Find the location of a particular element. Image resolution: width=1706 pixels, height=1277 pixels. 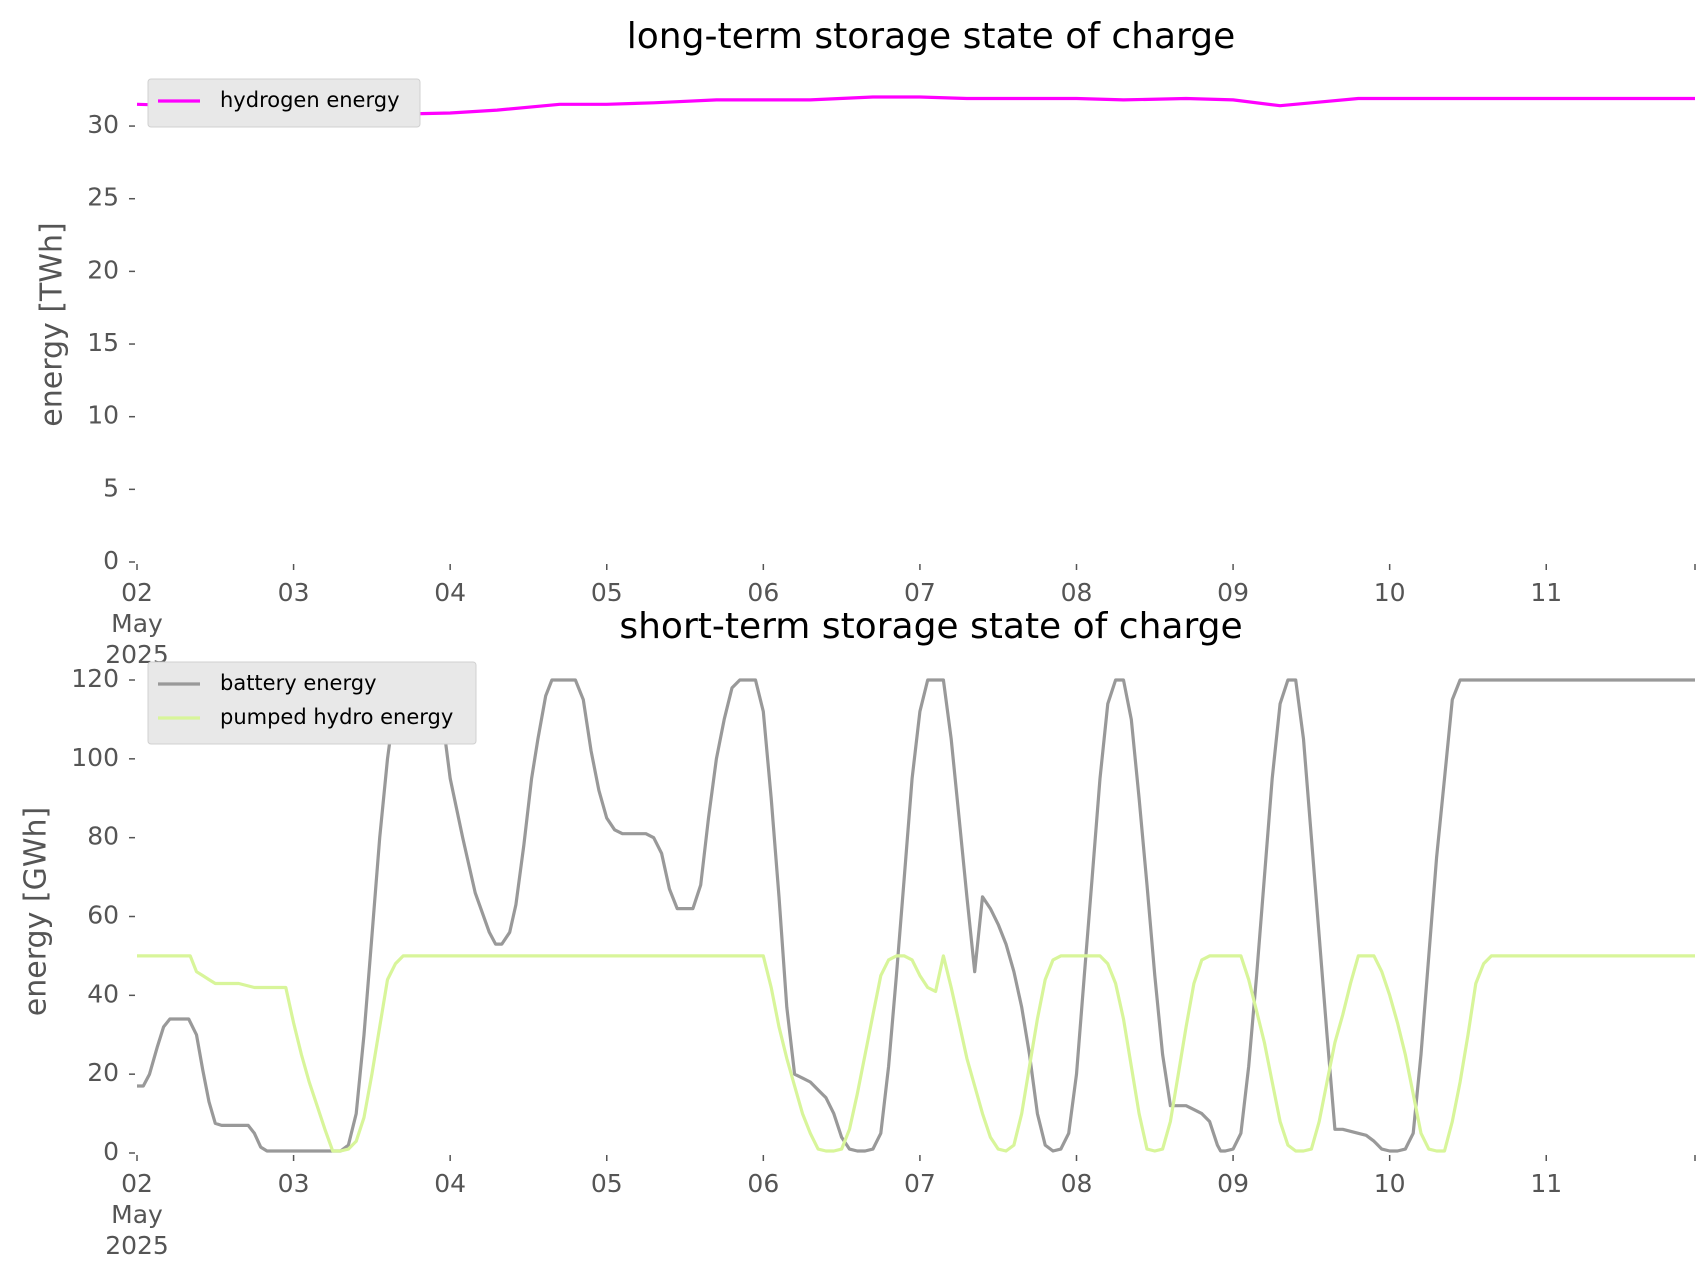

y-tick-label: 60 is located at coordinates (103, 915).